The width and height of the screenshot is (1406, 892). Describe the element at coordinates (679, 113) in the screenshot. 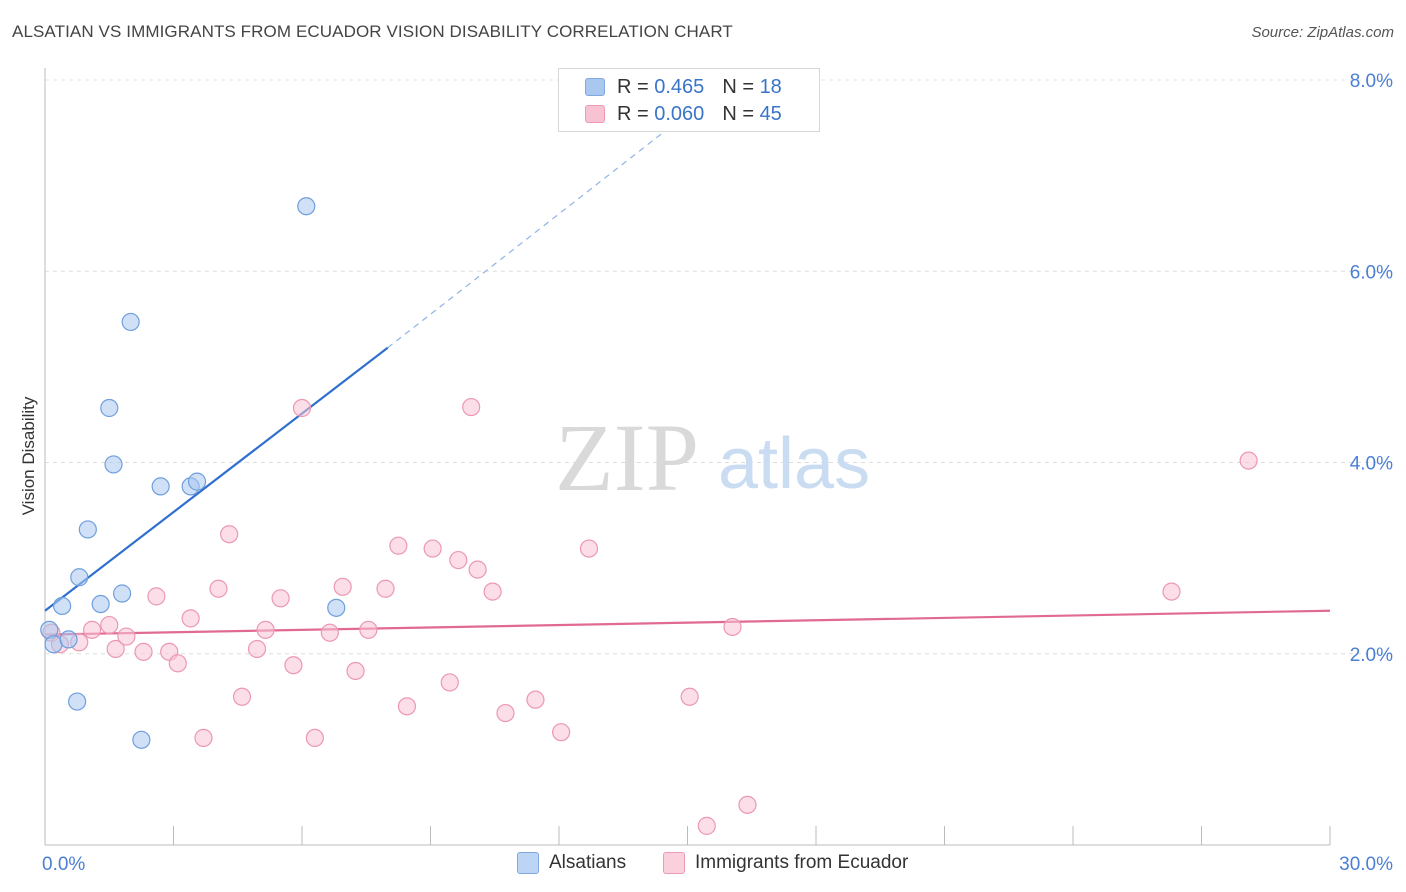

I see `r-value: 0.060` at that location.